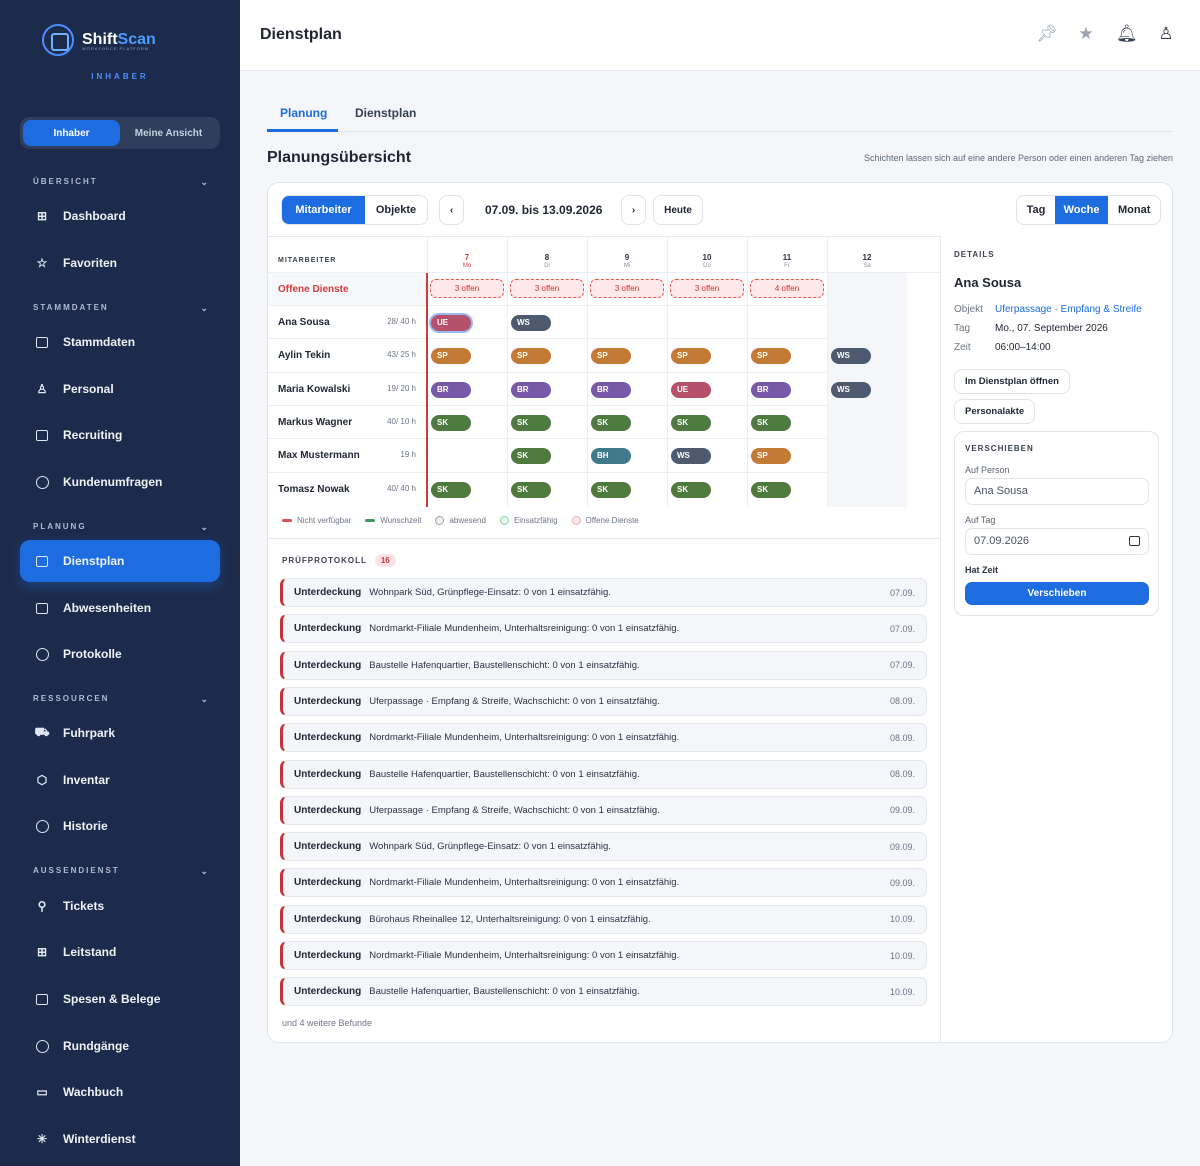  What do you see at coordinates (304, 113) in the screenshot?
I see `tab-planung: Planung` at bounding box center [304, 113].